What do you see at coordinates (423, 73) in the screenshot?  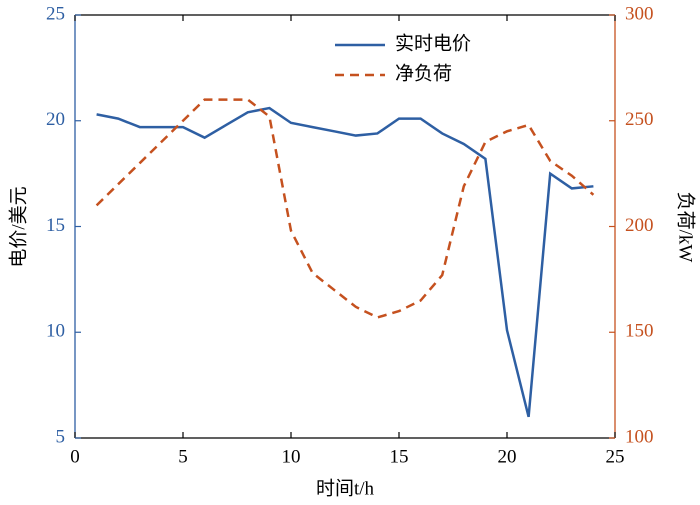 I see `legend-label: 净负荷` at bounding box center [423, 73].